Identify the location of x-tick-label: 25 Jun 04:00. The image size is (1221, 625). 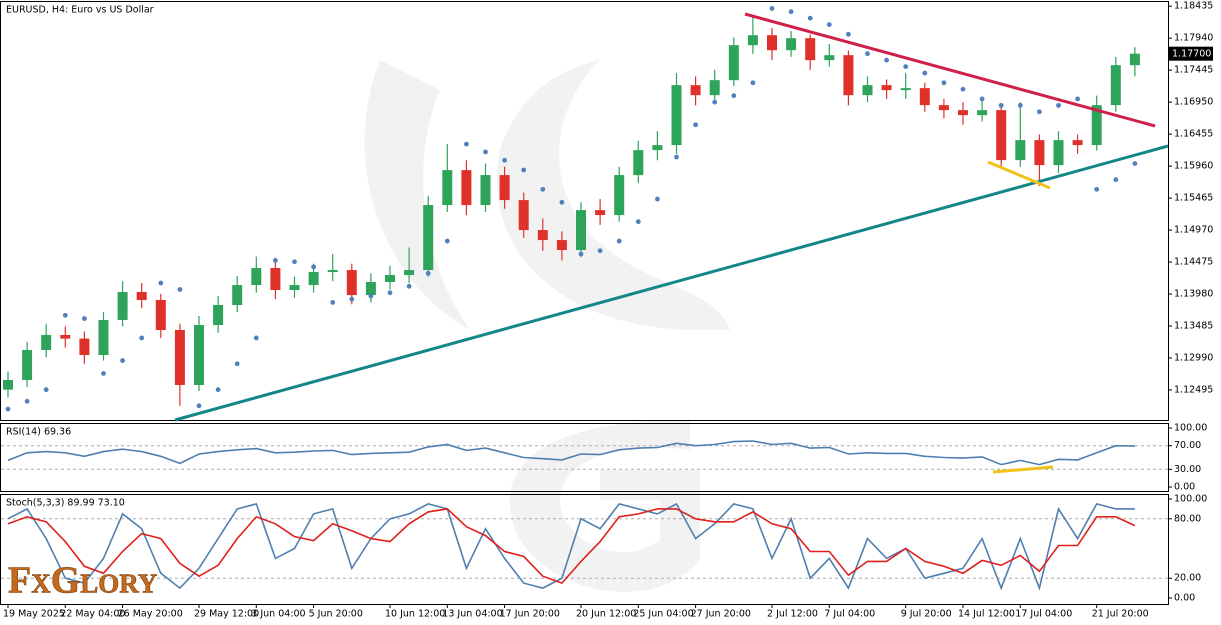
(663, 614).